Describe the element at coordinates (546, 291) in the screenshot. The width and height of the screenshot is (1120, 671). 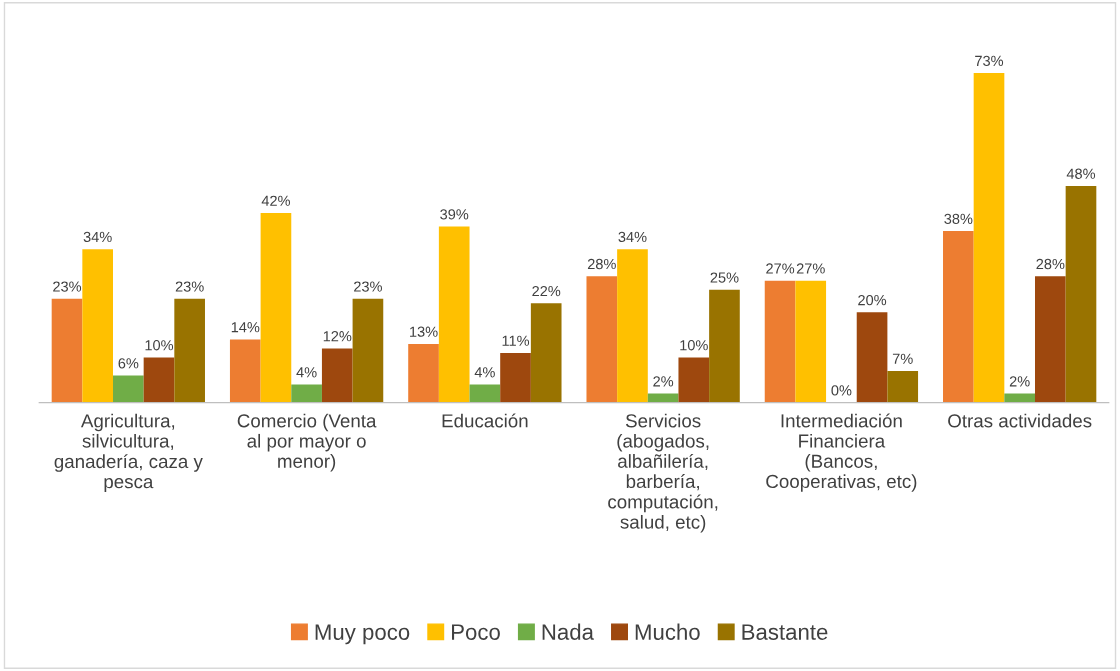
I see `data-label: 22%` at that location.